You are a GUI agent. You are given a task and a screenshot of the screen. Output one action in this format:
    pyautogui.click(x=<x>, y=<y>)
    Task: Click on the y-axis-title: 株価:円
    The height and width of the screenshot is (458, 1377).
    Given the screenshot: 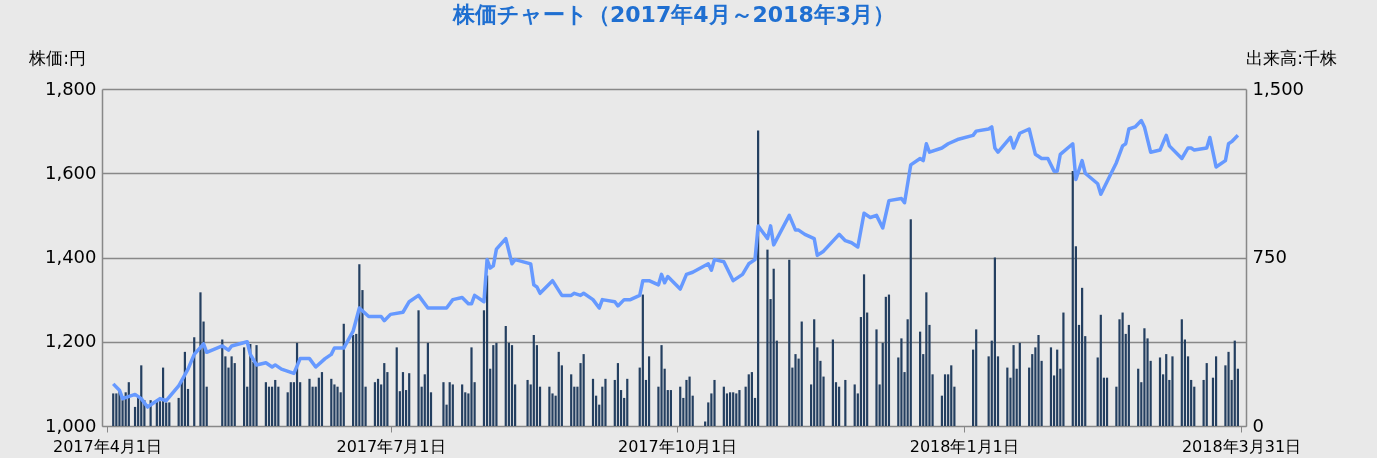 What is the action you would take?
    pyautogui.click(x=57, y=57)
    